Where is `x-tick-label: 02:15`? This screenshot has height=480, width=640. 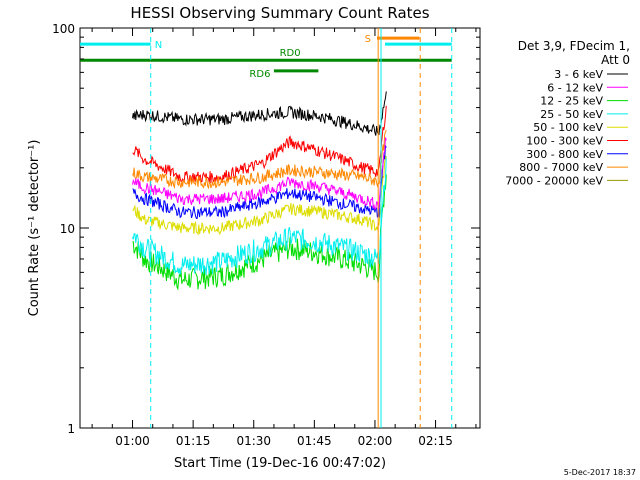
x-tick-label: 02:15 is located at coordinates (435, 441).